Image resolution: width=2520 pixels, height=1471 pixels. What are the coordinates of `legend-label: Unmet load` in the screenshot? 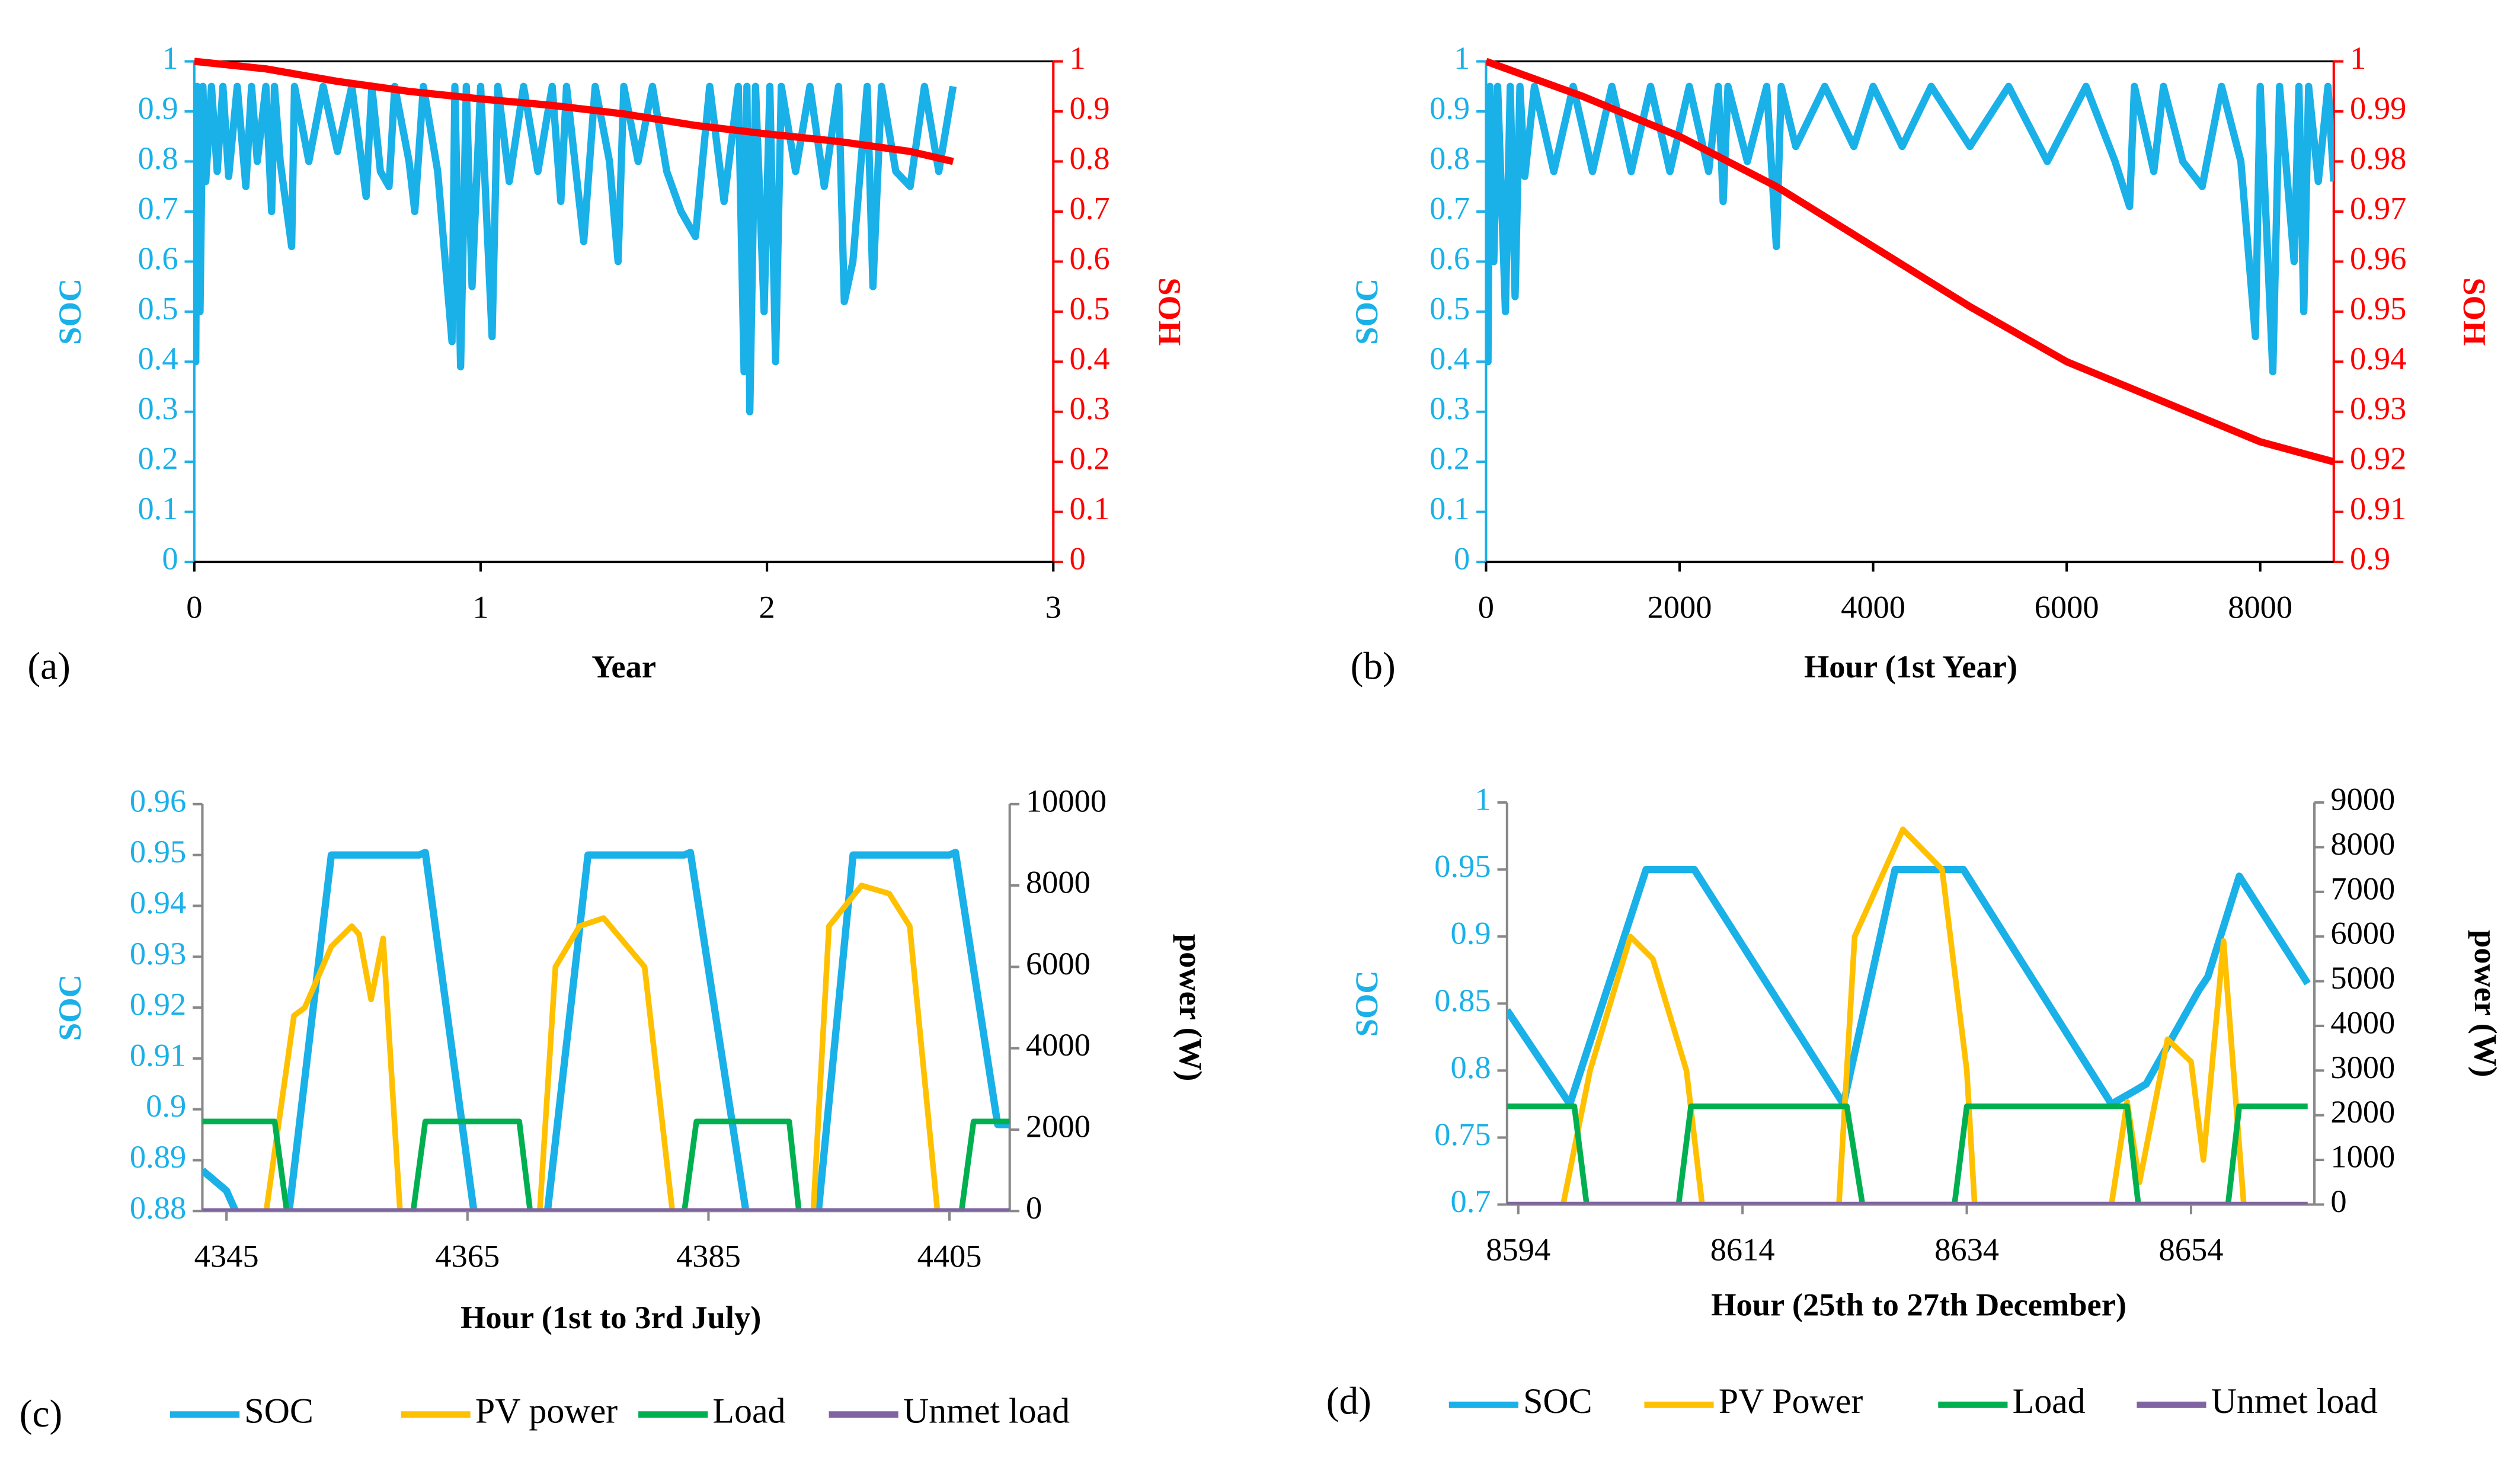 It's located at (986, 1410).